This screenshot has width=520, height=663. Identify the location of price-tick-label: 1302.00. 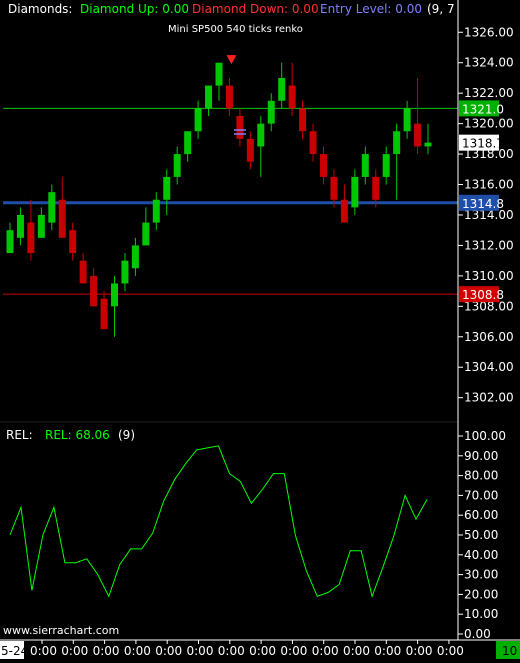
(489, 398).